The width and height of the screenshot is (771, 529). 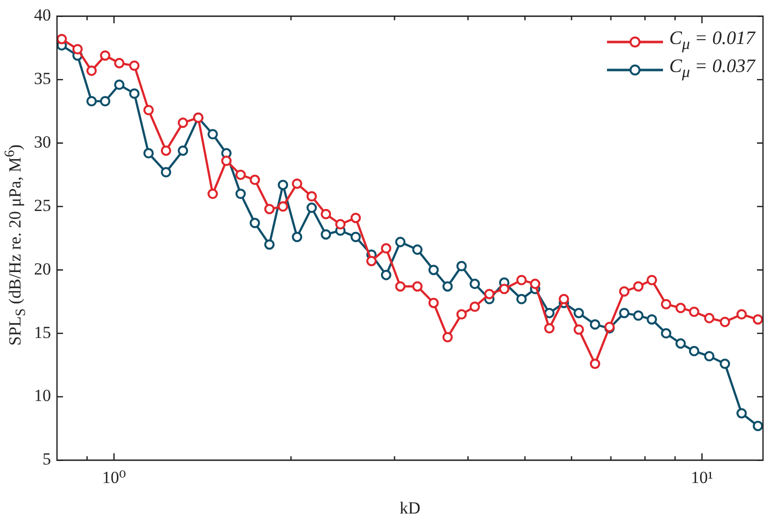 I want to click on y-tick-label: 40, so click(x=42, y=15).